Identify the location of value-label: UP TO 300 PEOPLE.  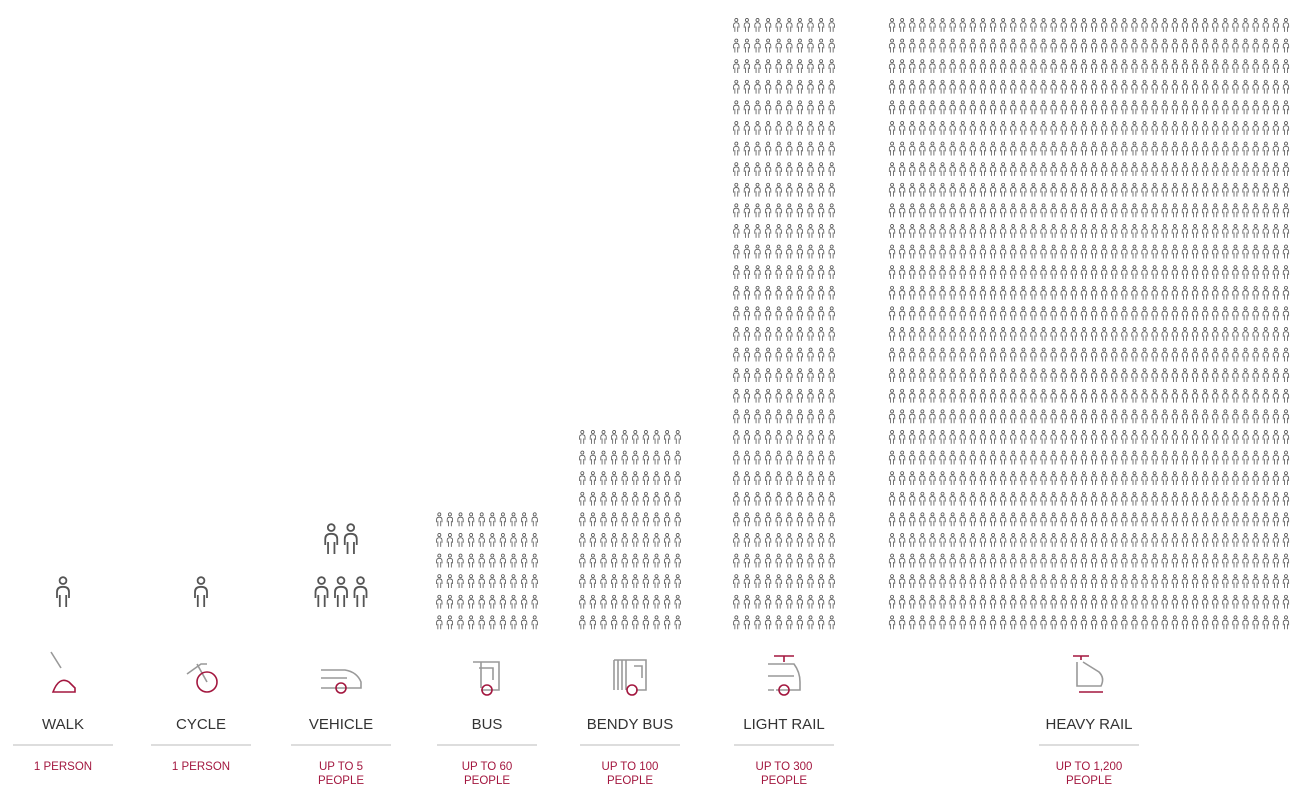
(784, 774).